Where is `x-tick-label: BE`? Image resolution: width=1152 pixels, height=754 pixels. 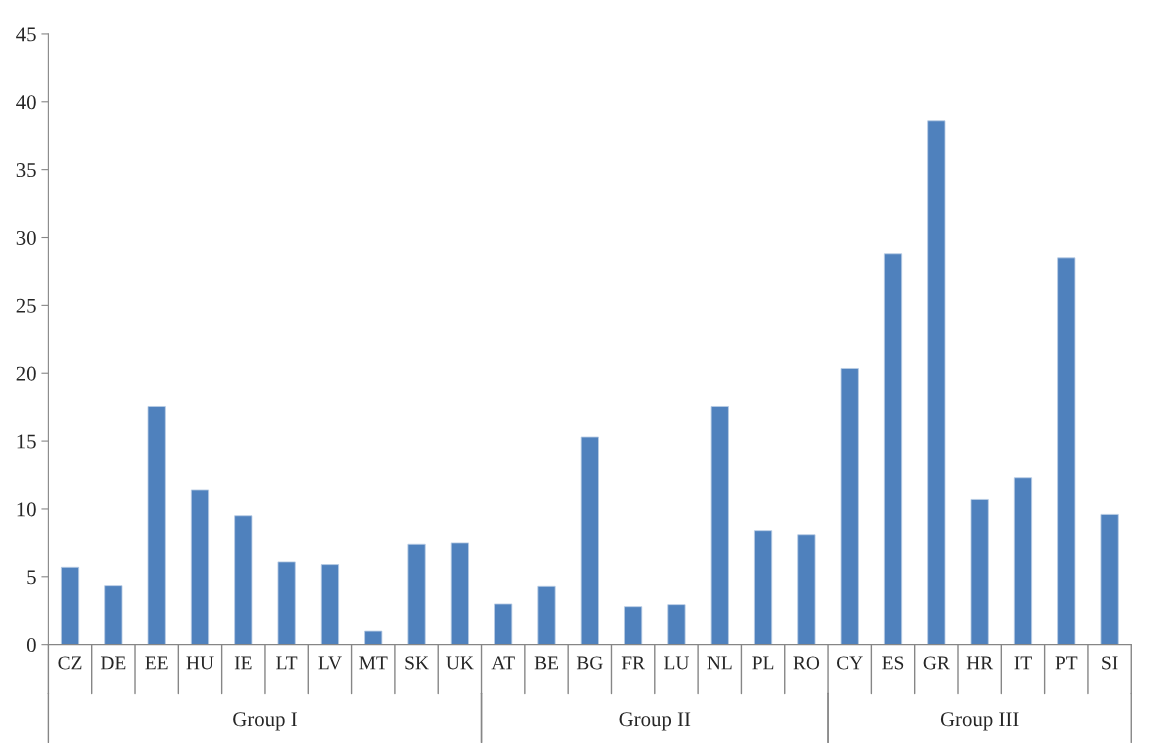
x-tick-label: BE is located at coordinates (546, 663).